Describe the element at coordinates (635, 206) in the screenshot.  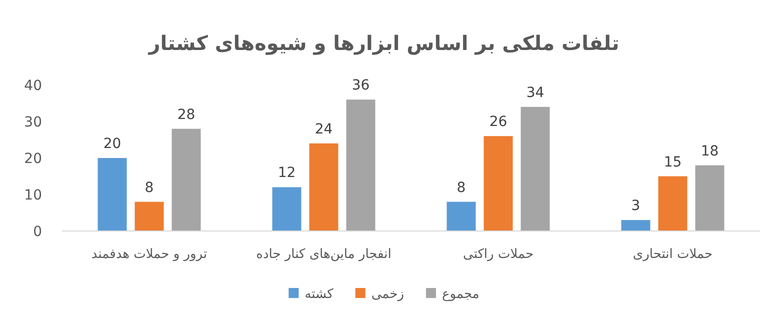
I see `data-label: 3` at that location.